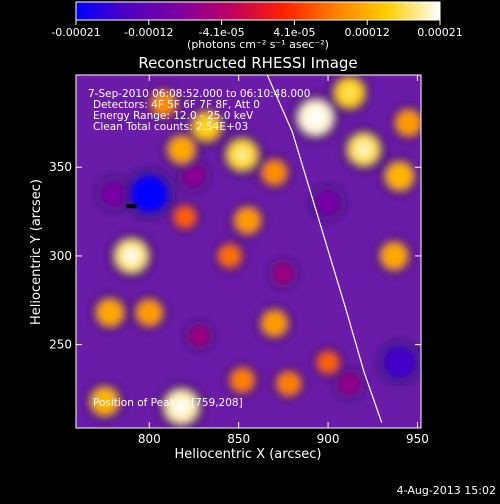 The image size is (500, 504). Describe the element at coordinates (131, 206) in the screenshot. I see `peak-marker` at that location.